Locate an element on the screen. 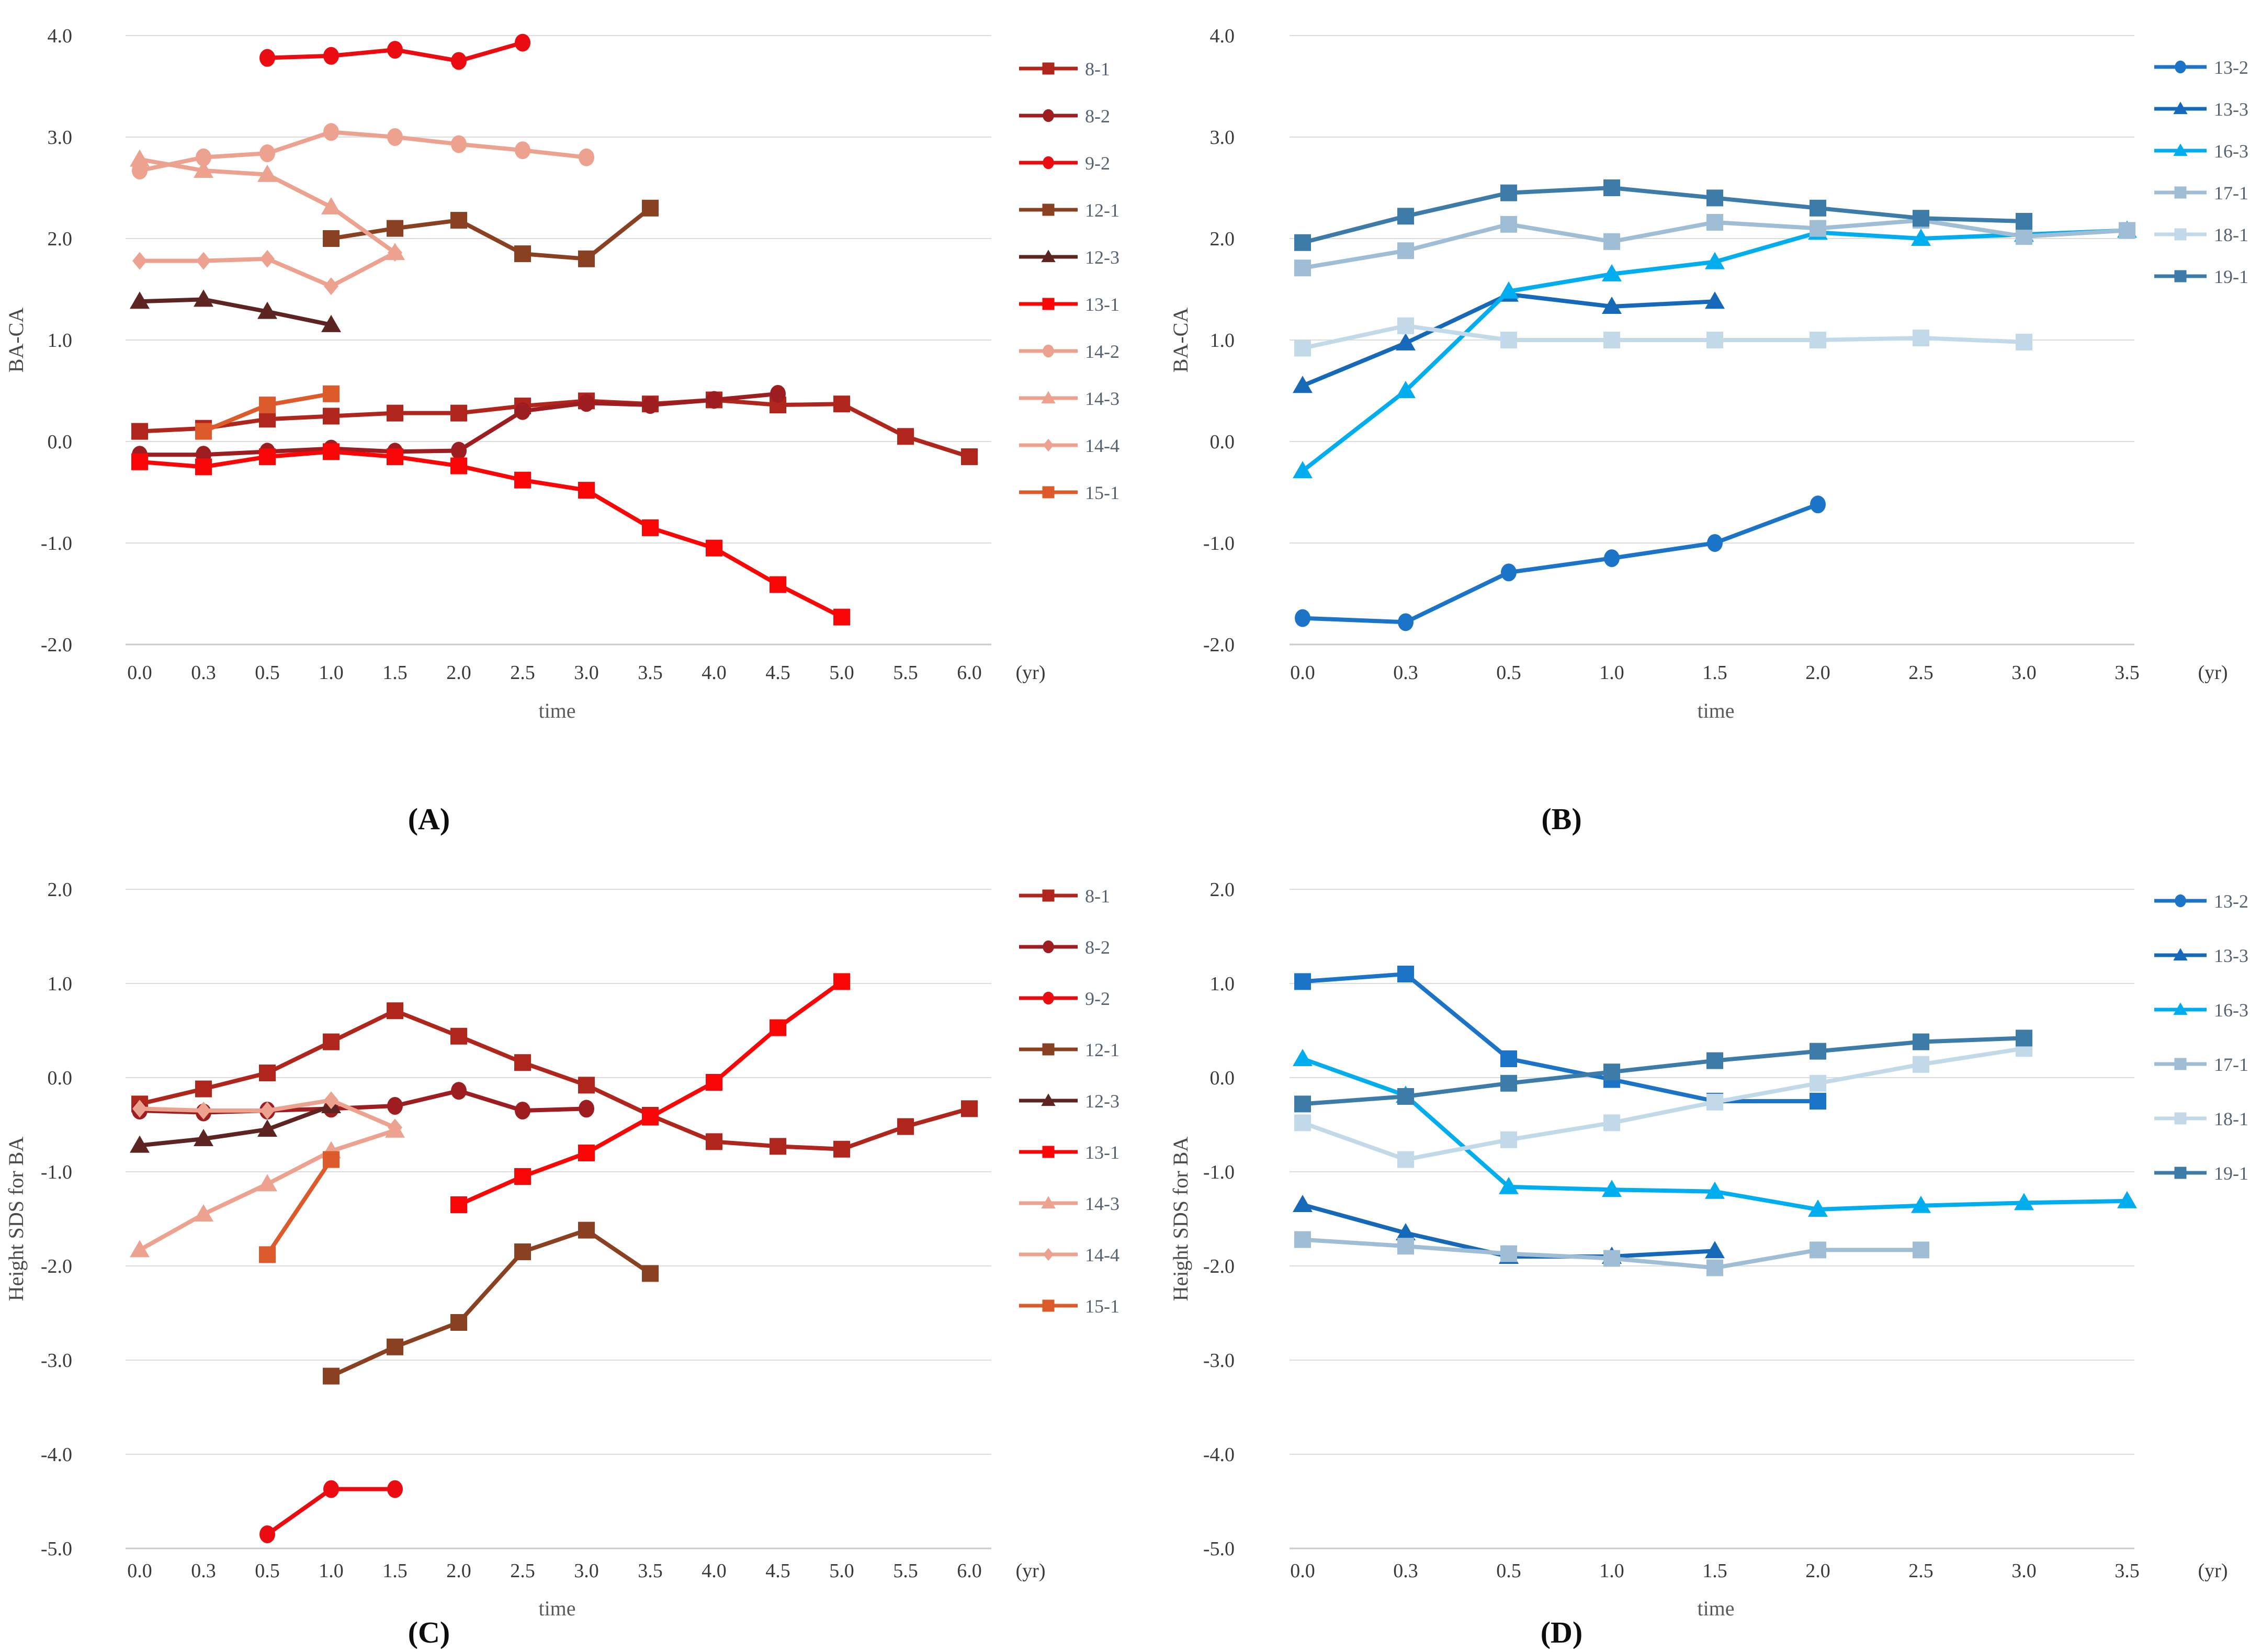 Image resolution: width=2250 pixels, height=1652 pixels. legend-item-8-2: 8-2 is located at coordinates (1064, 117).